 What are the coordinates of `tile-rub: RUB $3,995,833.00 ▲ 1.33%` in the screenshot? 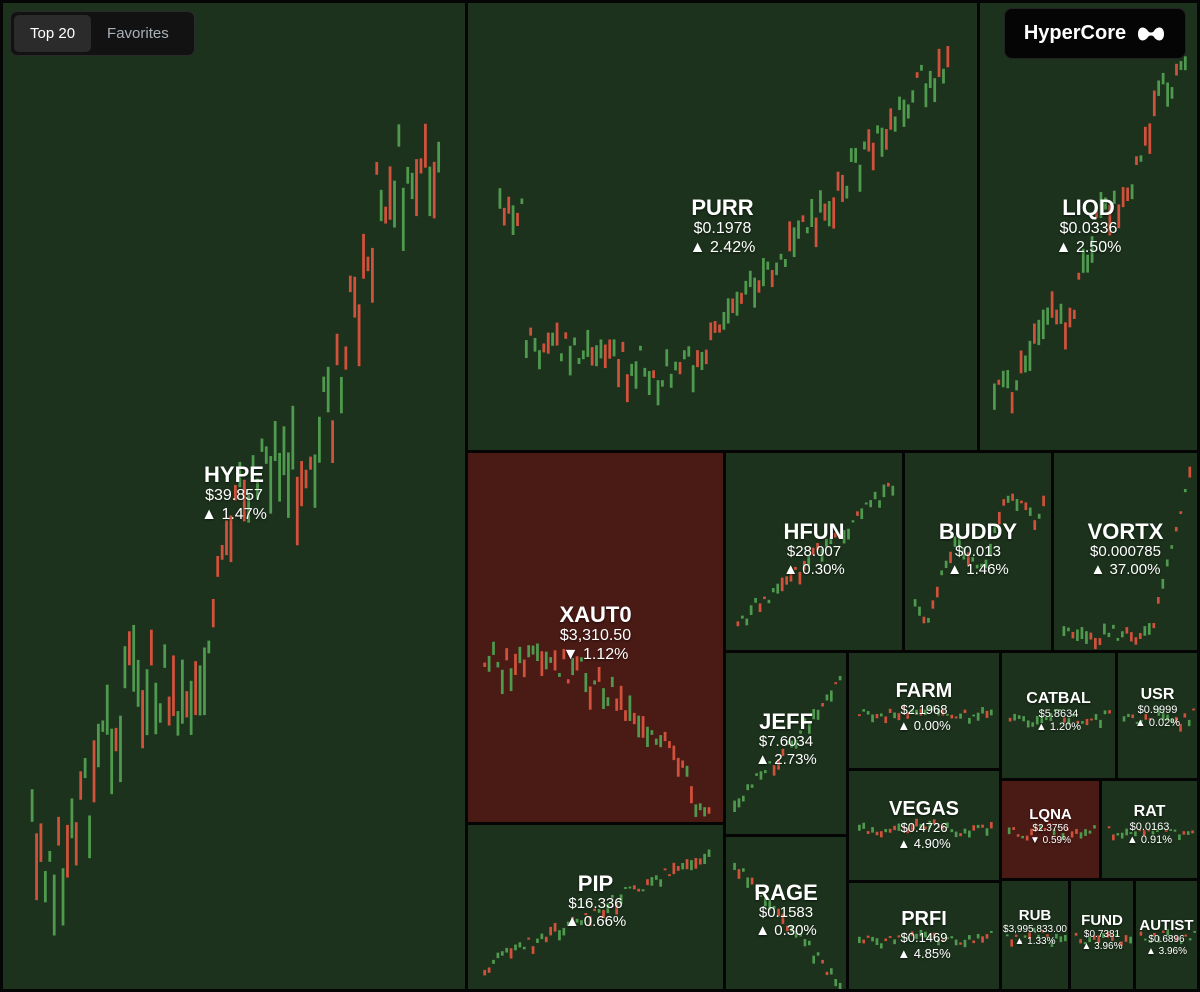 It's located at (1035, 935).